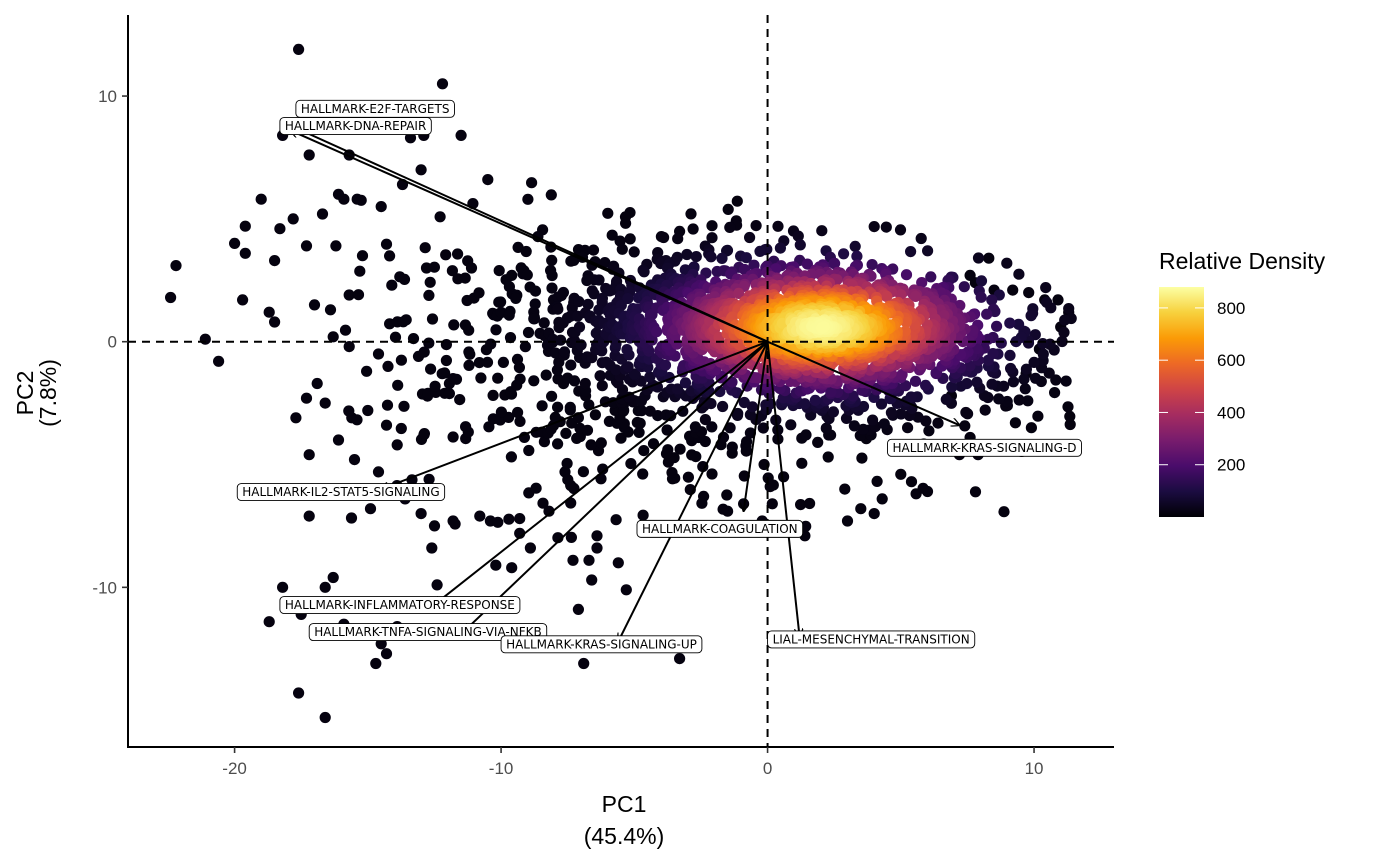 The image size is (1400, 865). I want to click on loading-label: HALLMARK-COAGULATION, so click(720, 528).